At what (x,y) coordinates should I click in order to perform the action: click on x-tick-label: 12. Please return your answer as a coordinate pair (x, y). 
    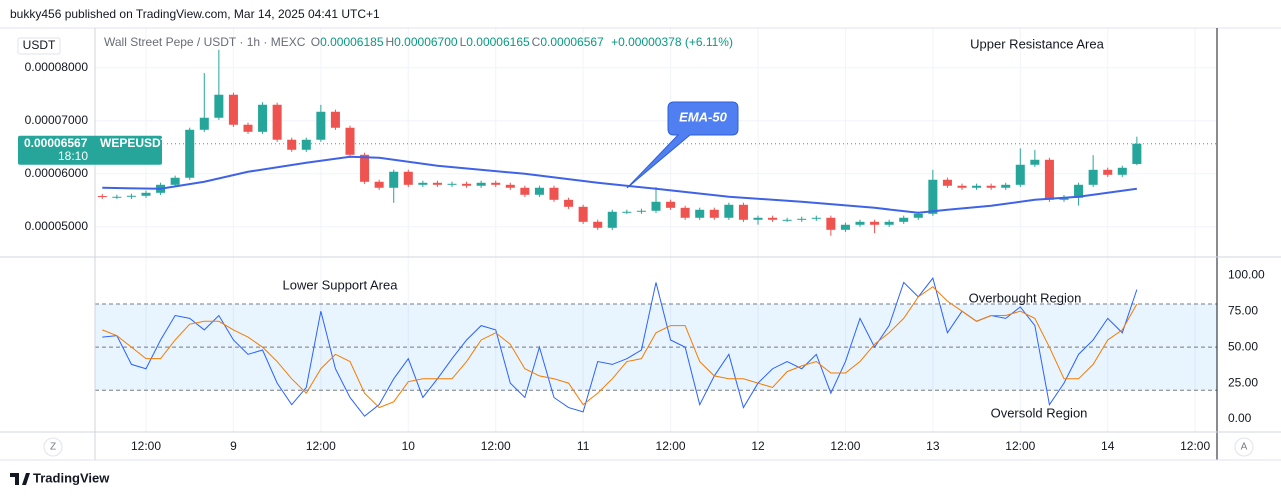
    Looking at the image, I should click on (758, 446).